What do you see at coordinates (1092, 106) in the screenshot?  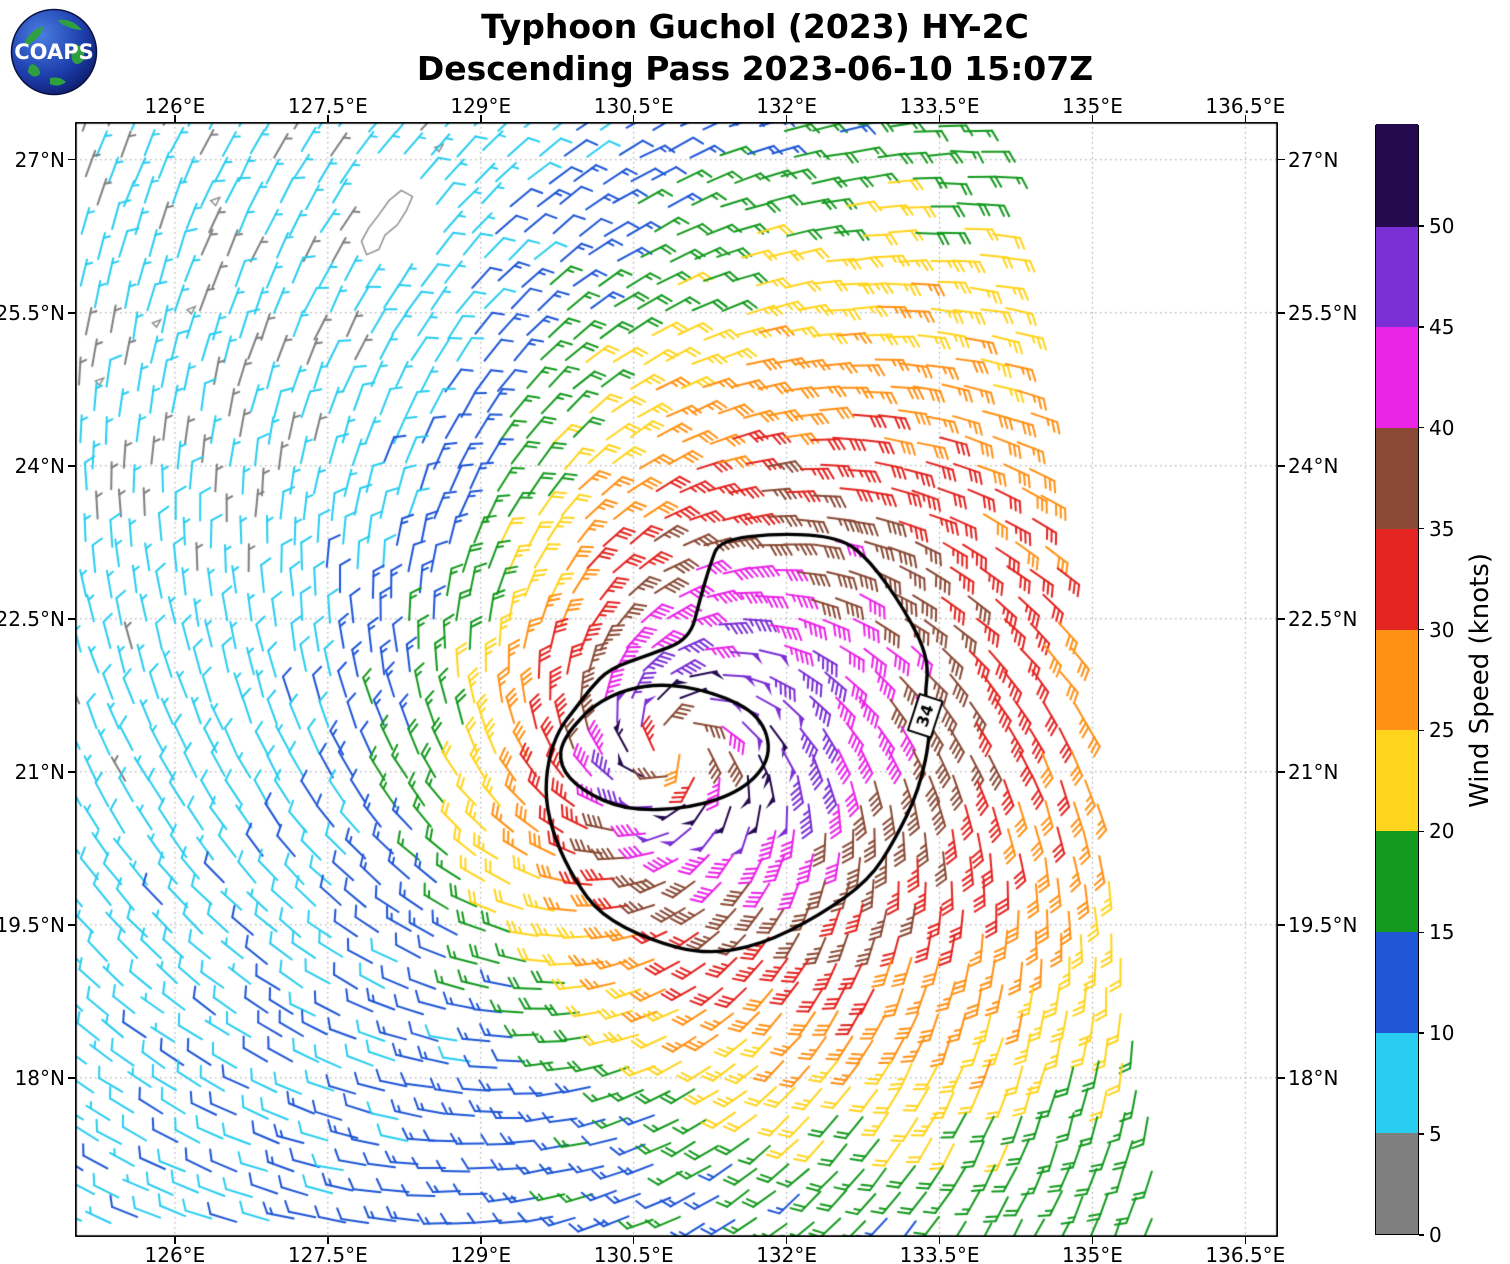 I see `x-tick-label-top: 135°E` at bounding box center [1092, 106].